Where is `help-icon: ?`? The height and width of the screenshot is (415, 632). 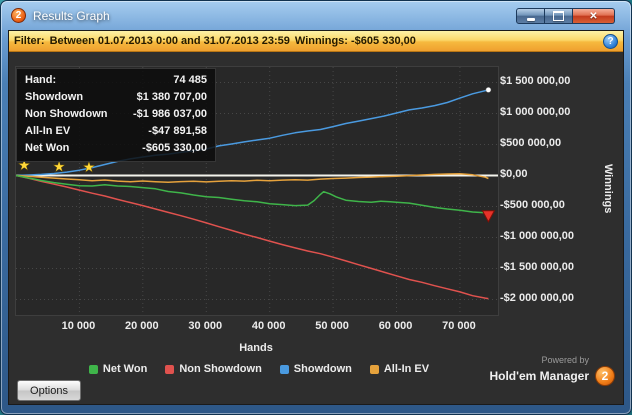
help-icon: ? is located at coordinates (610, 41).